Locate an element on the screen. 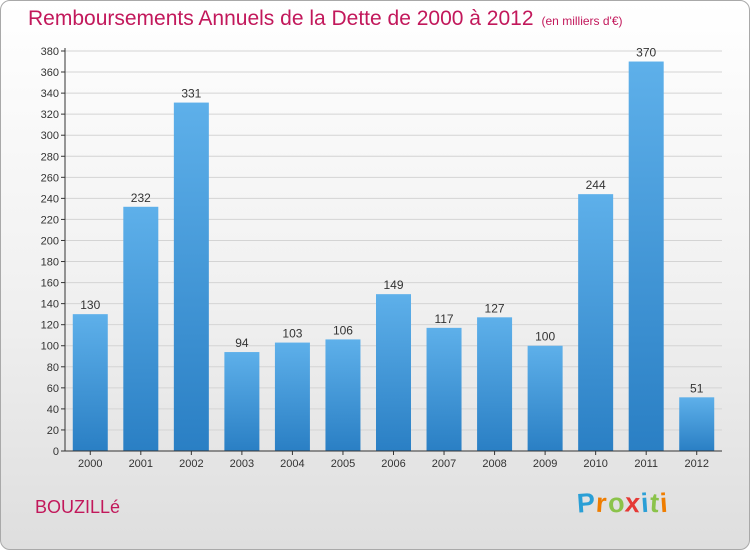  logo-letter: i is located at coordinates (664, 503).